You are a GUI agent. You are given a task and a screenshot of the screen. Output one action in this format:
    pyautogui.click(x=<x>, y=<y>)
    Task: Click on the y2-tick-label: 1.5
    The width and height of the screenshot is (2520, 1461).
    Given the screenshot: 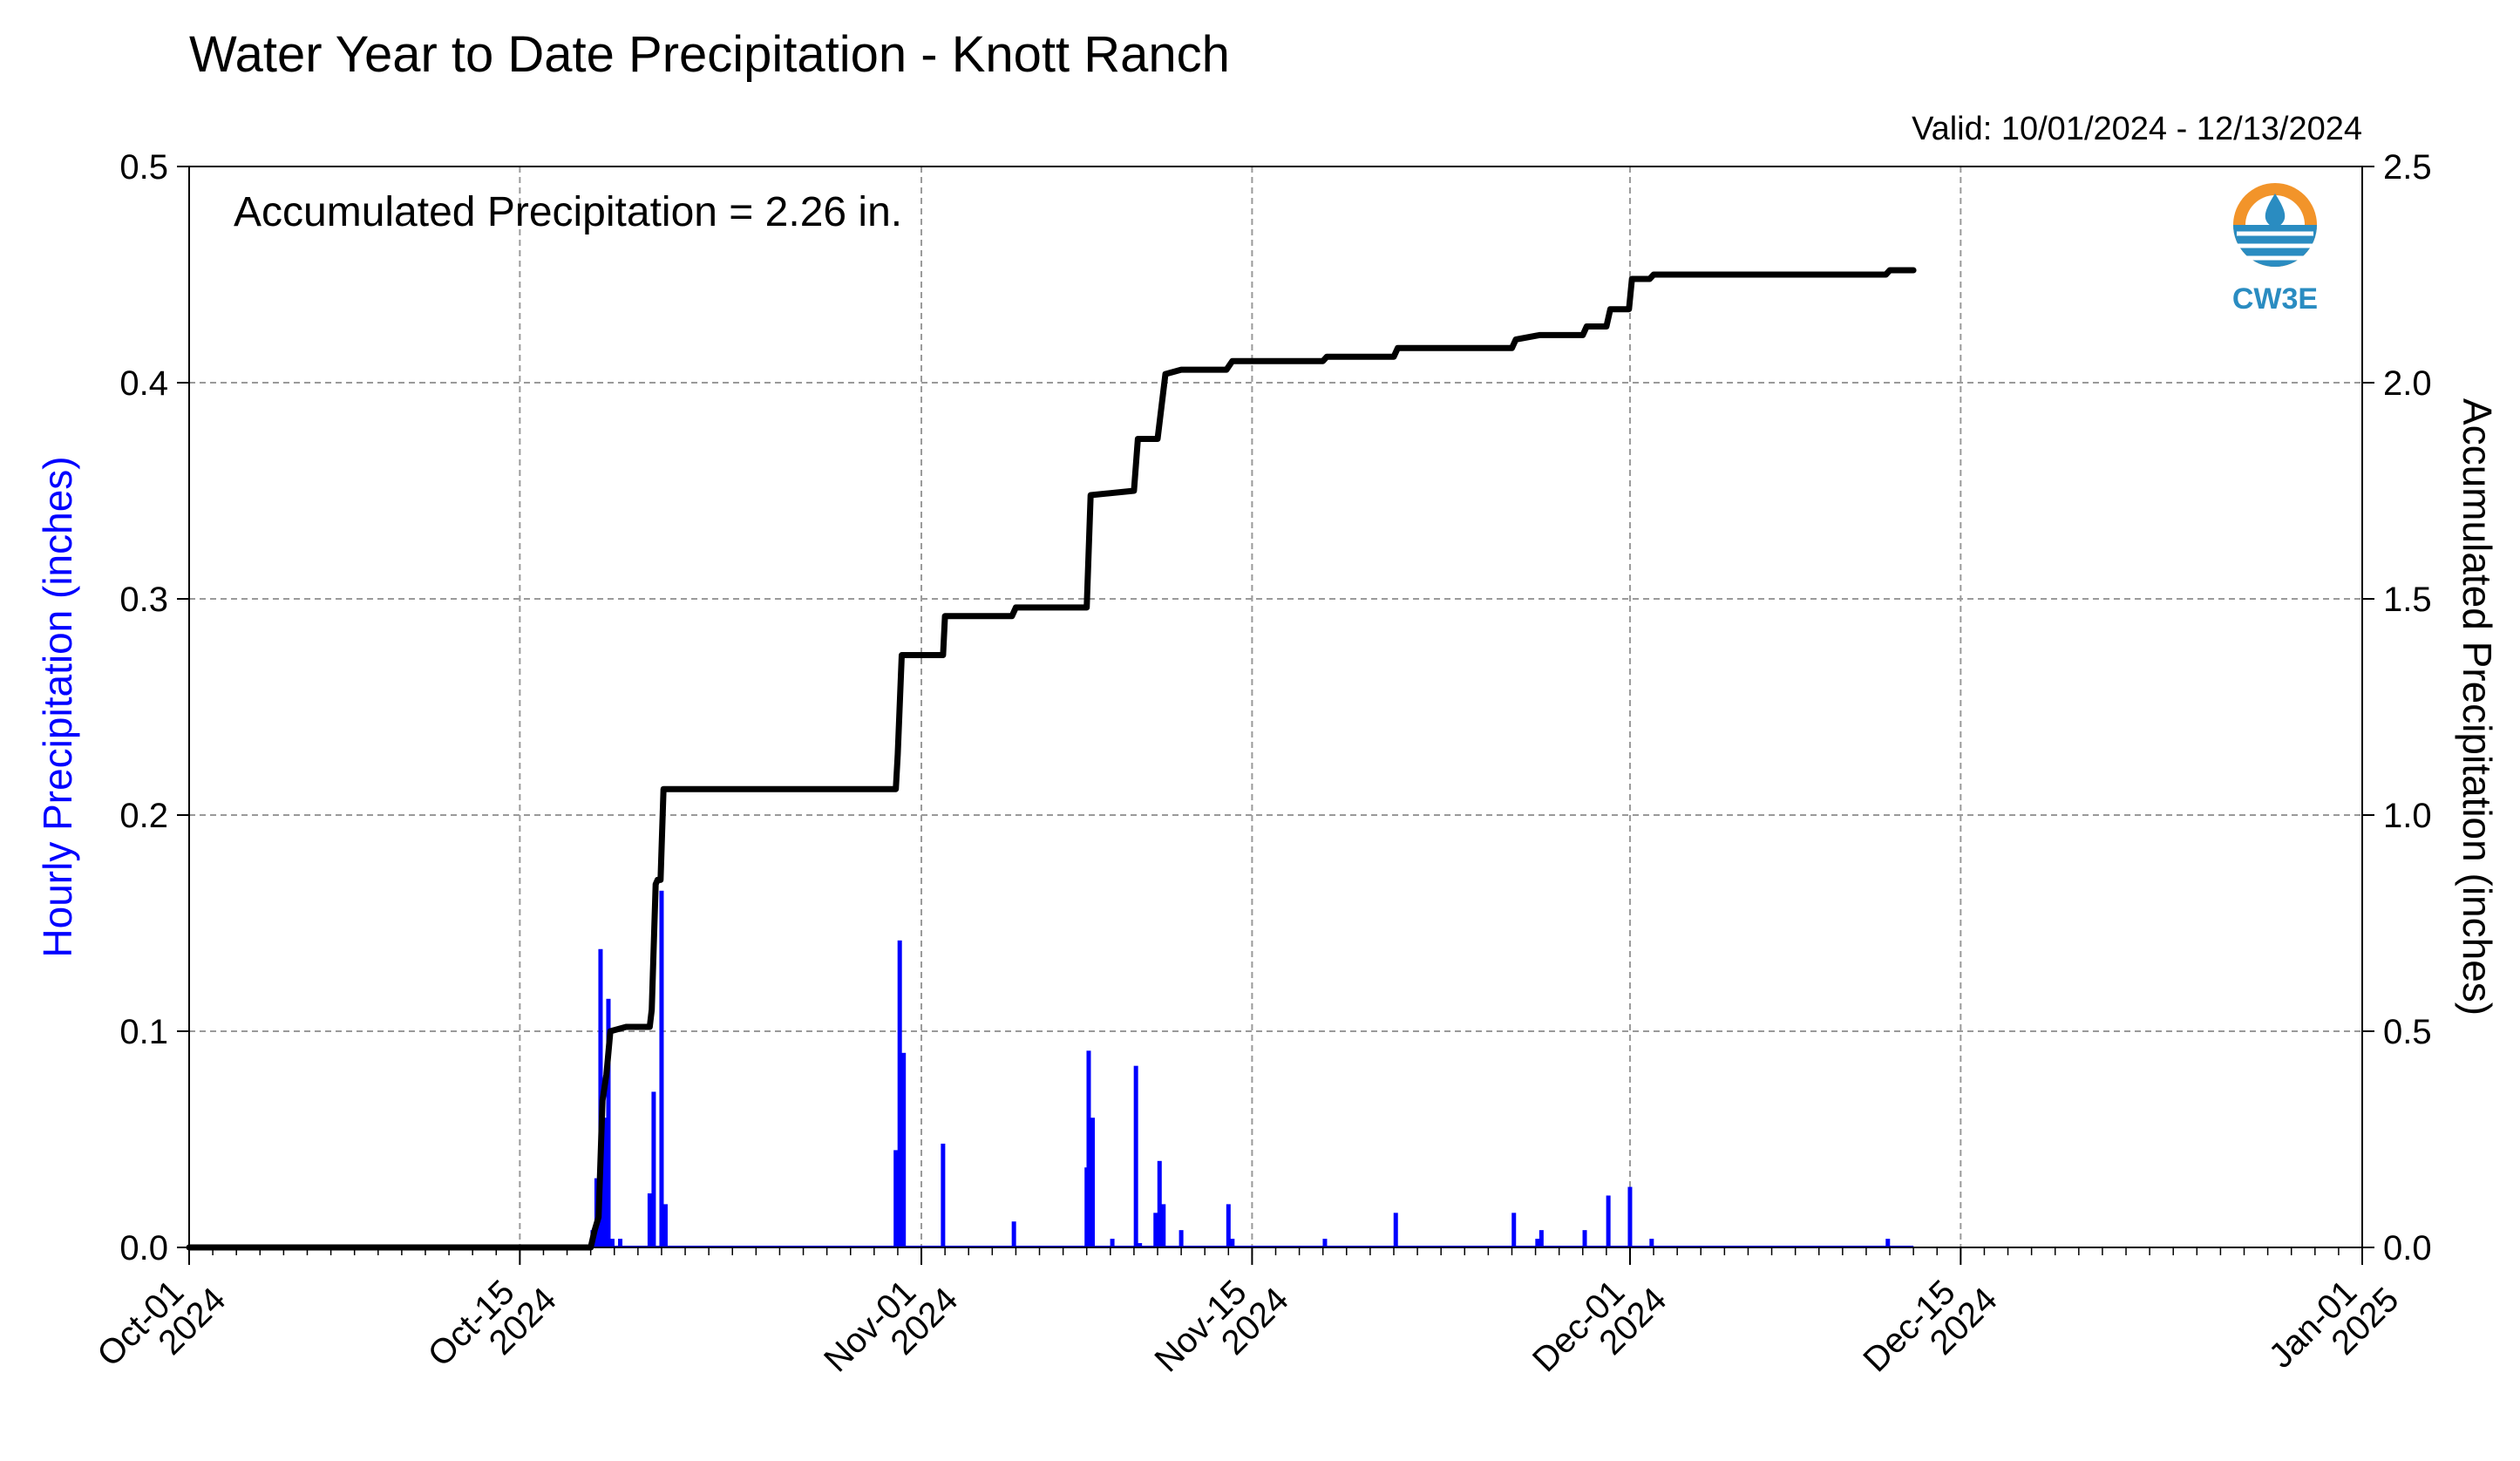 What is the action you would take?
    pyautogui.click(x=2407, y=600)
    